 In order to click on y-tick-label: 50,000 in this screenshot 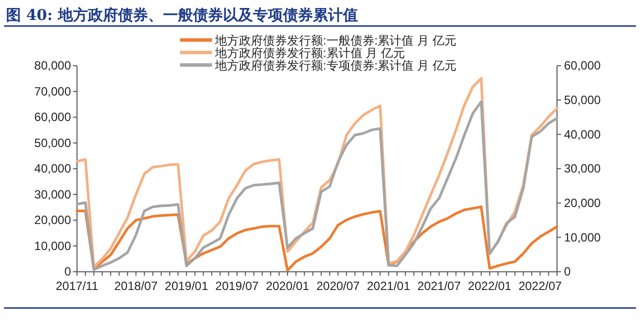, I will do `click(53, 143)`.